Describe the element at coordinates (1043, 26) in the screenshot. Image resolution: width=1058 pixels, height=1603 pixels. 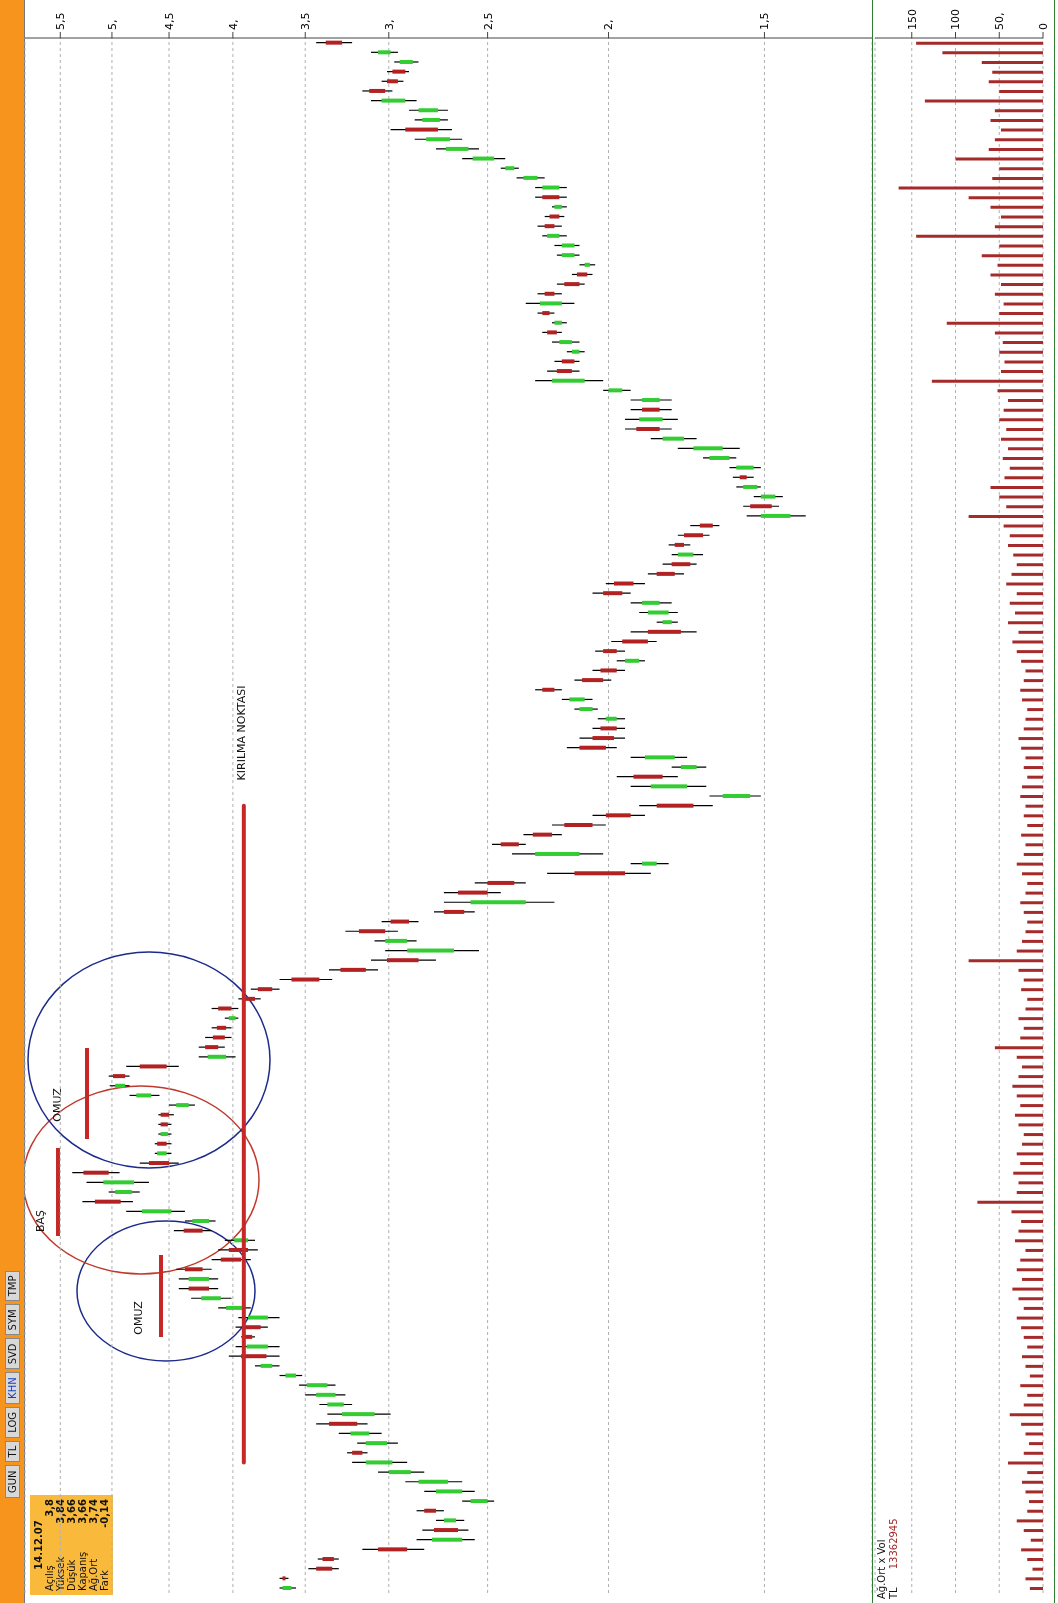
I see `x-tick-label: 0` at that location.